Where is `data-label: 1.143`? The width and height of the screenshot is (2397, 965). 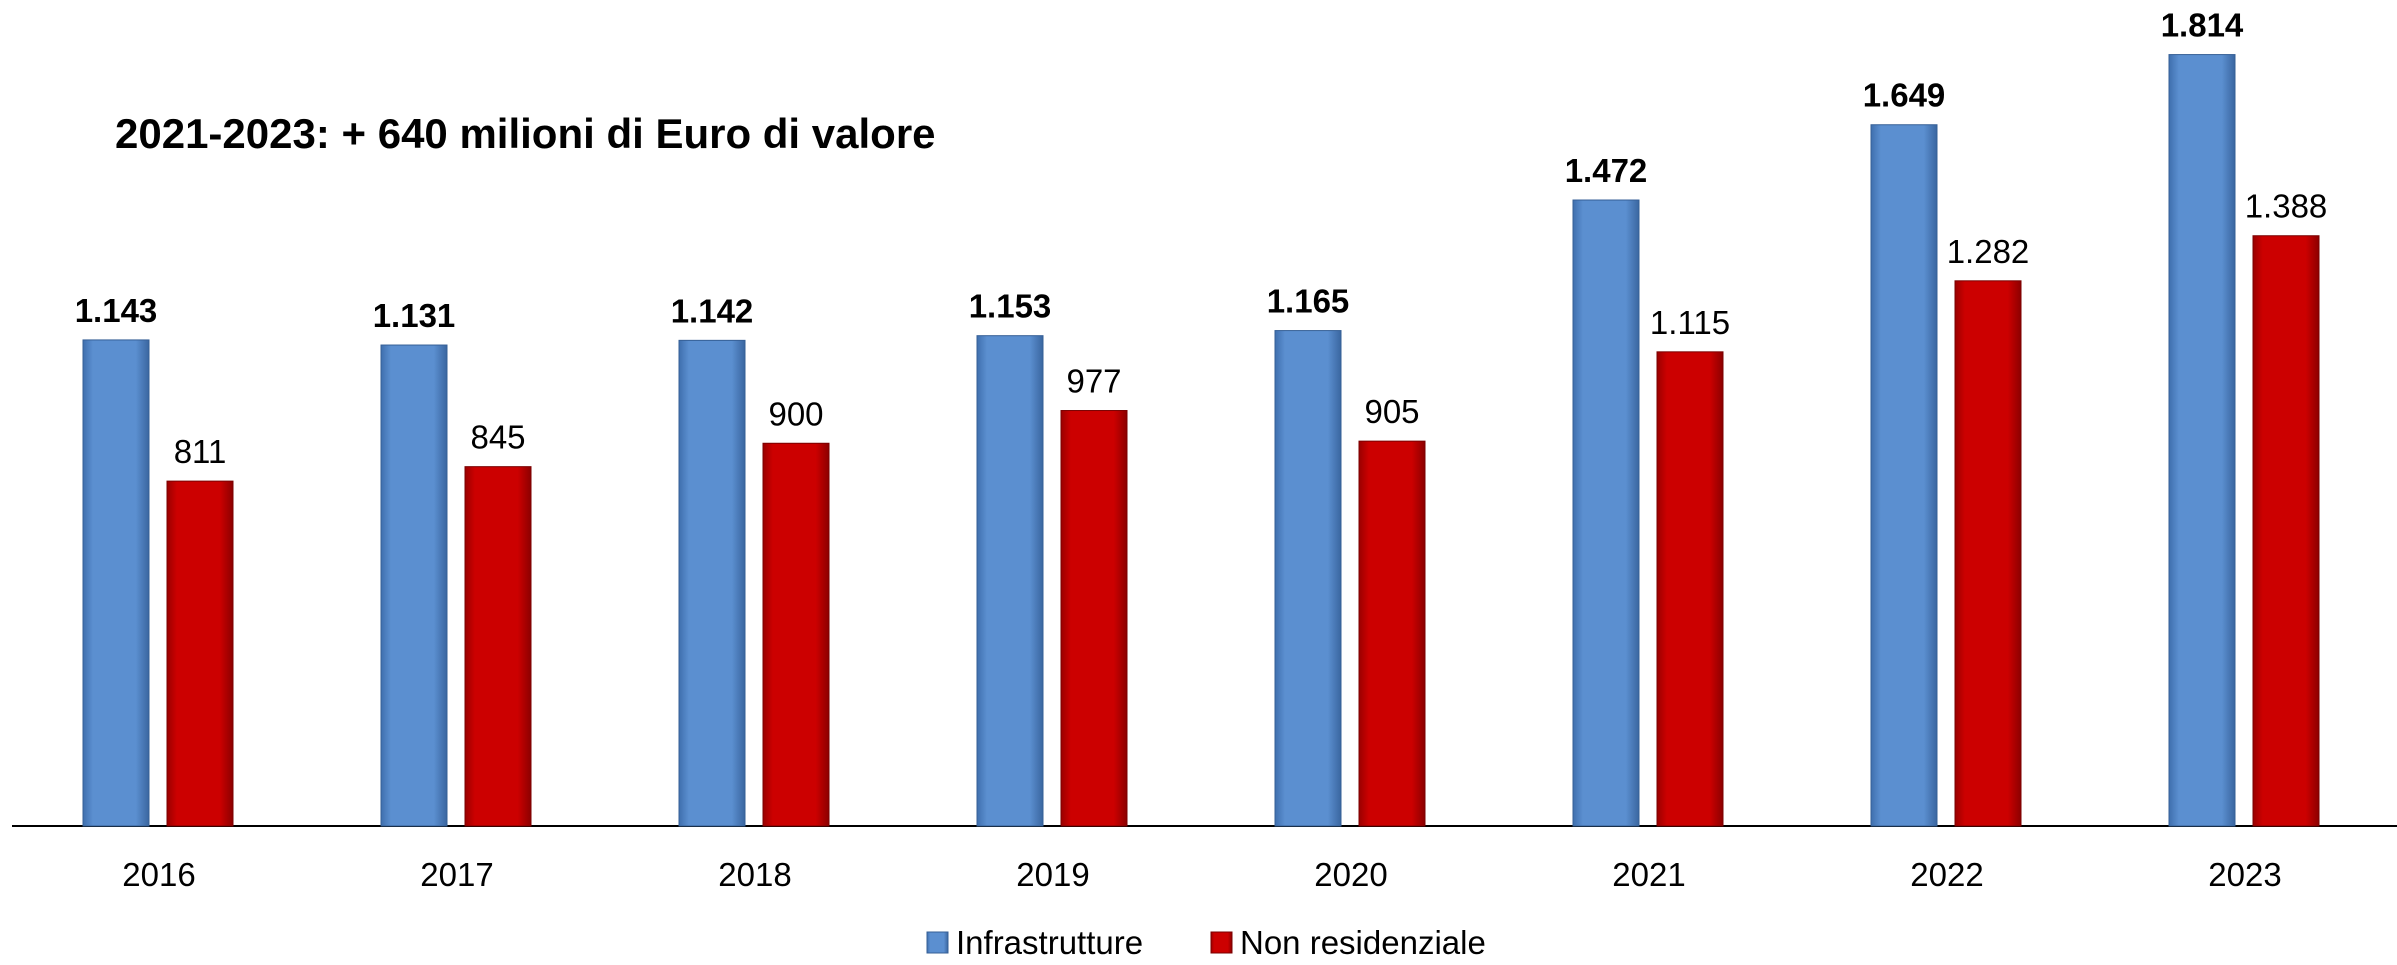
data-label: 1.143 is located at coordinates (116, 310).